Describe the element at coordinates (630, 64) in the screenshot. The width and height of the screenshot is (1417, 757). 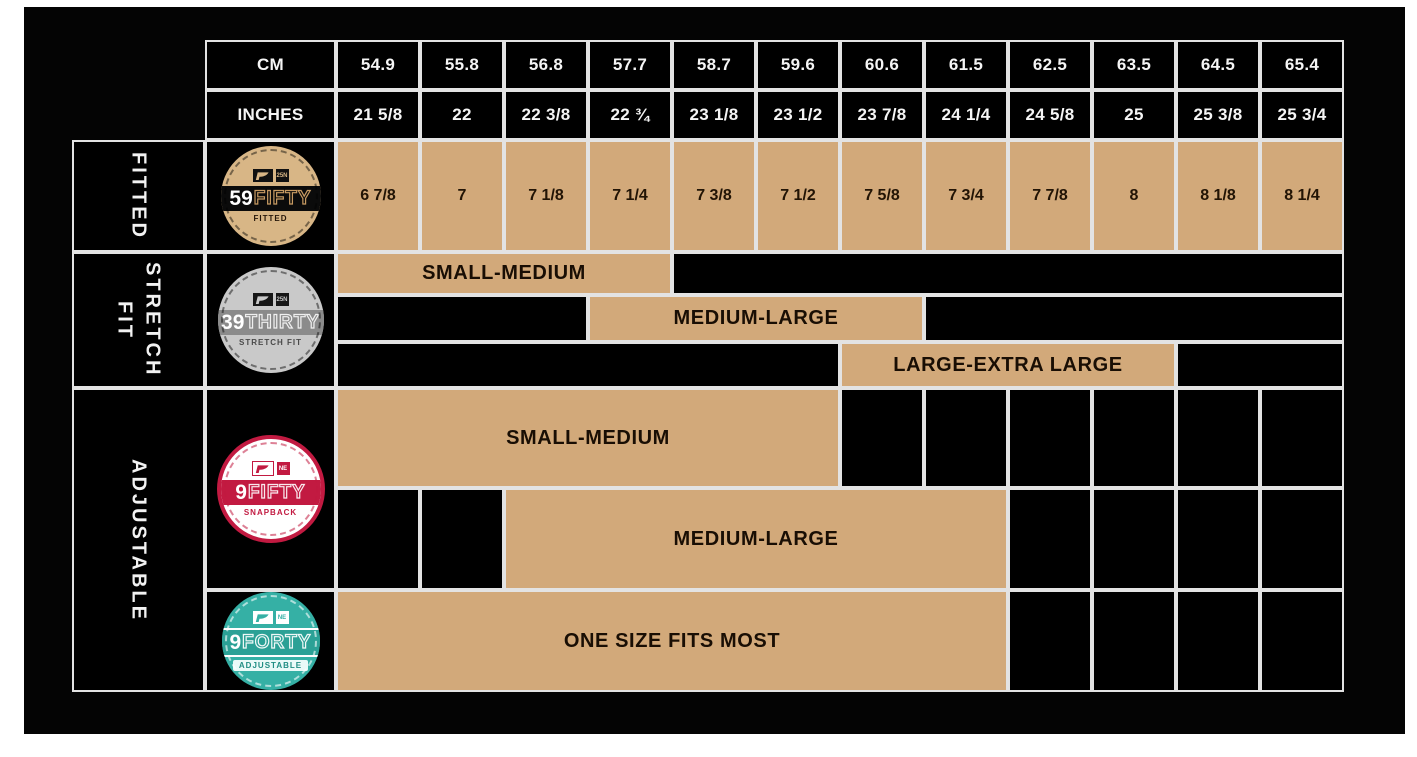
I see `cm-value: 57.7` at that location.